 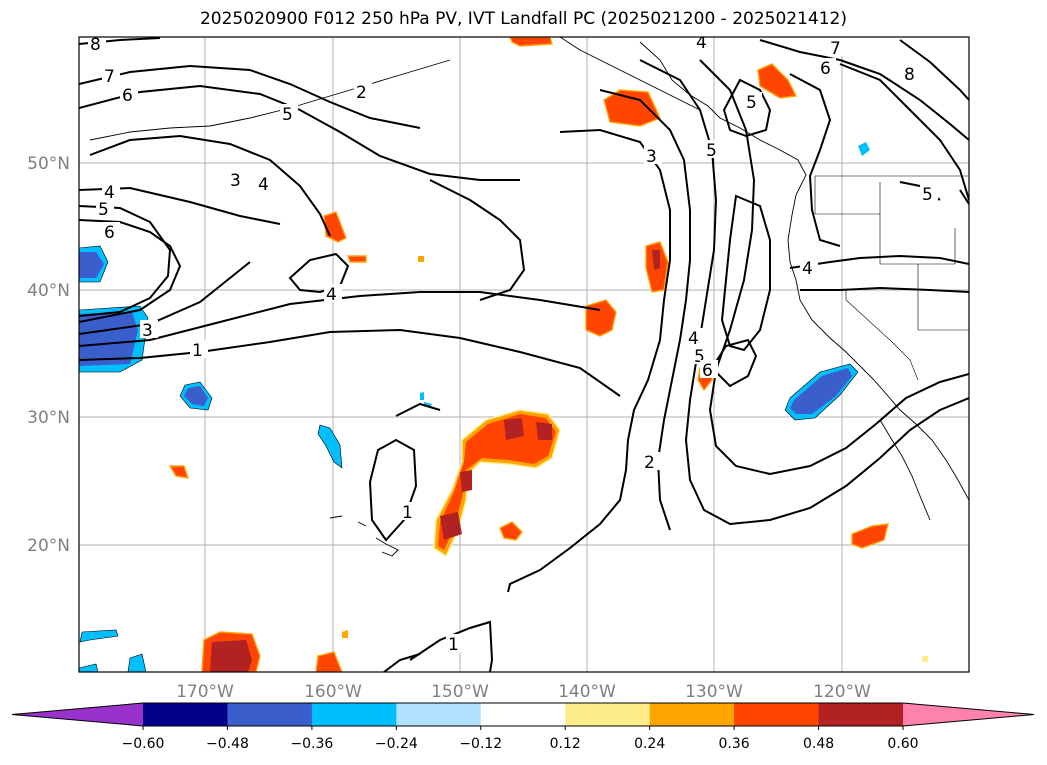 I want to click on contour-label-5c: 5, so click(x=699, y=357).